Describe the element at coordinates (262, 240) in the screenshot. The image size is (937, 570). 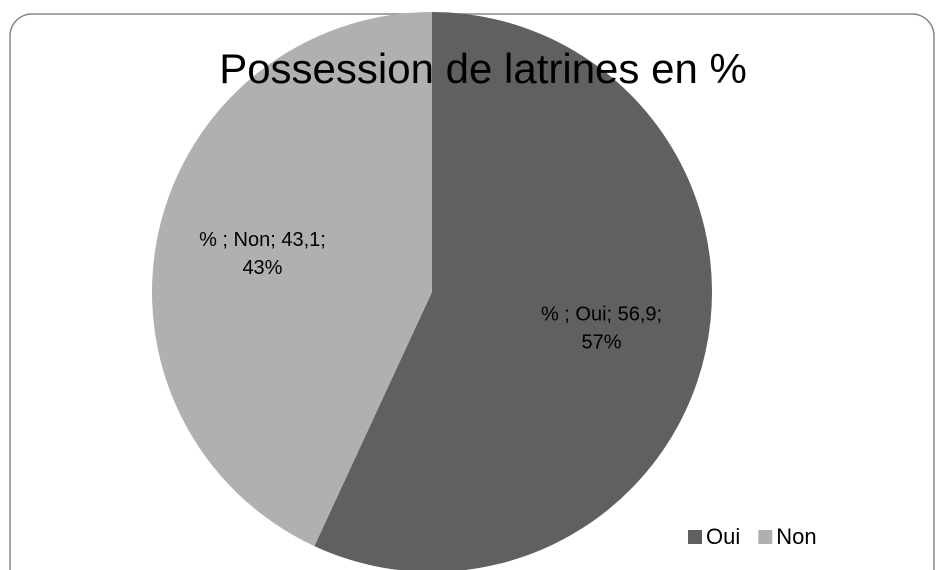
I see `data-label: % ; Non; 43,1;` at that location.